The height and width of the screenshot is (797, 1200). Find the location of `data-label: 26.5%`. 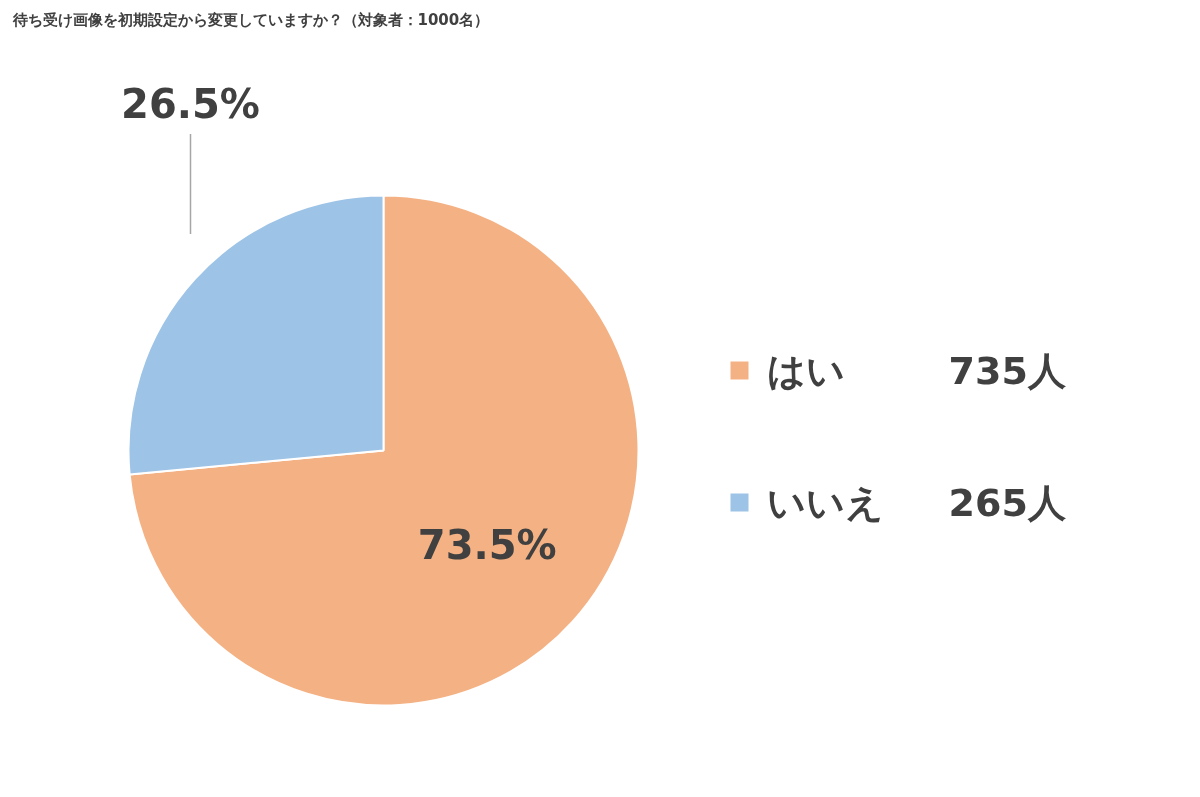

data-label: 26.5% is located at coordinates (190, 103).